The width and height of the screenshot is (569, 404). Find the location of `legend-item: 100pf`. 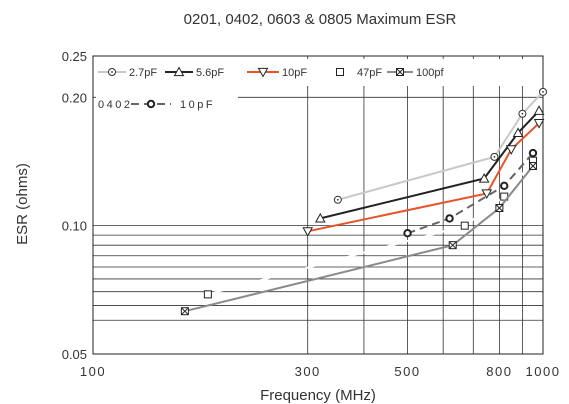

legend-item: 100pf is located at coordinates (415, 73).